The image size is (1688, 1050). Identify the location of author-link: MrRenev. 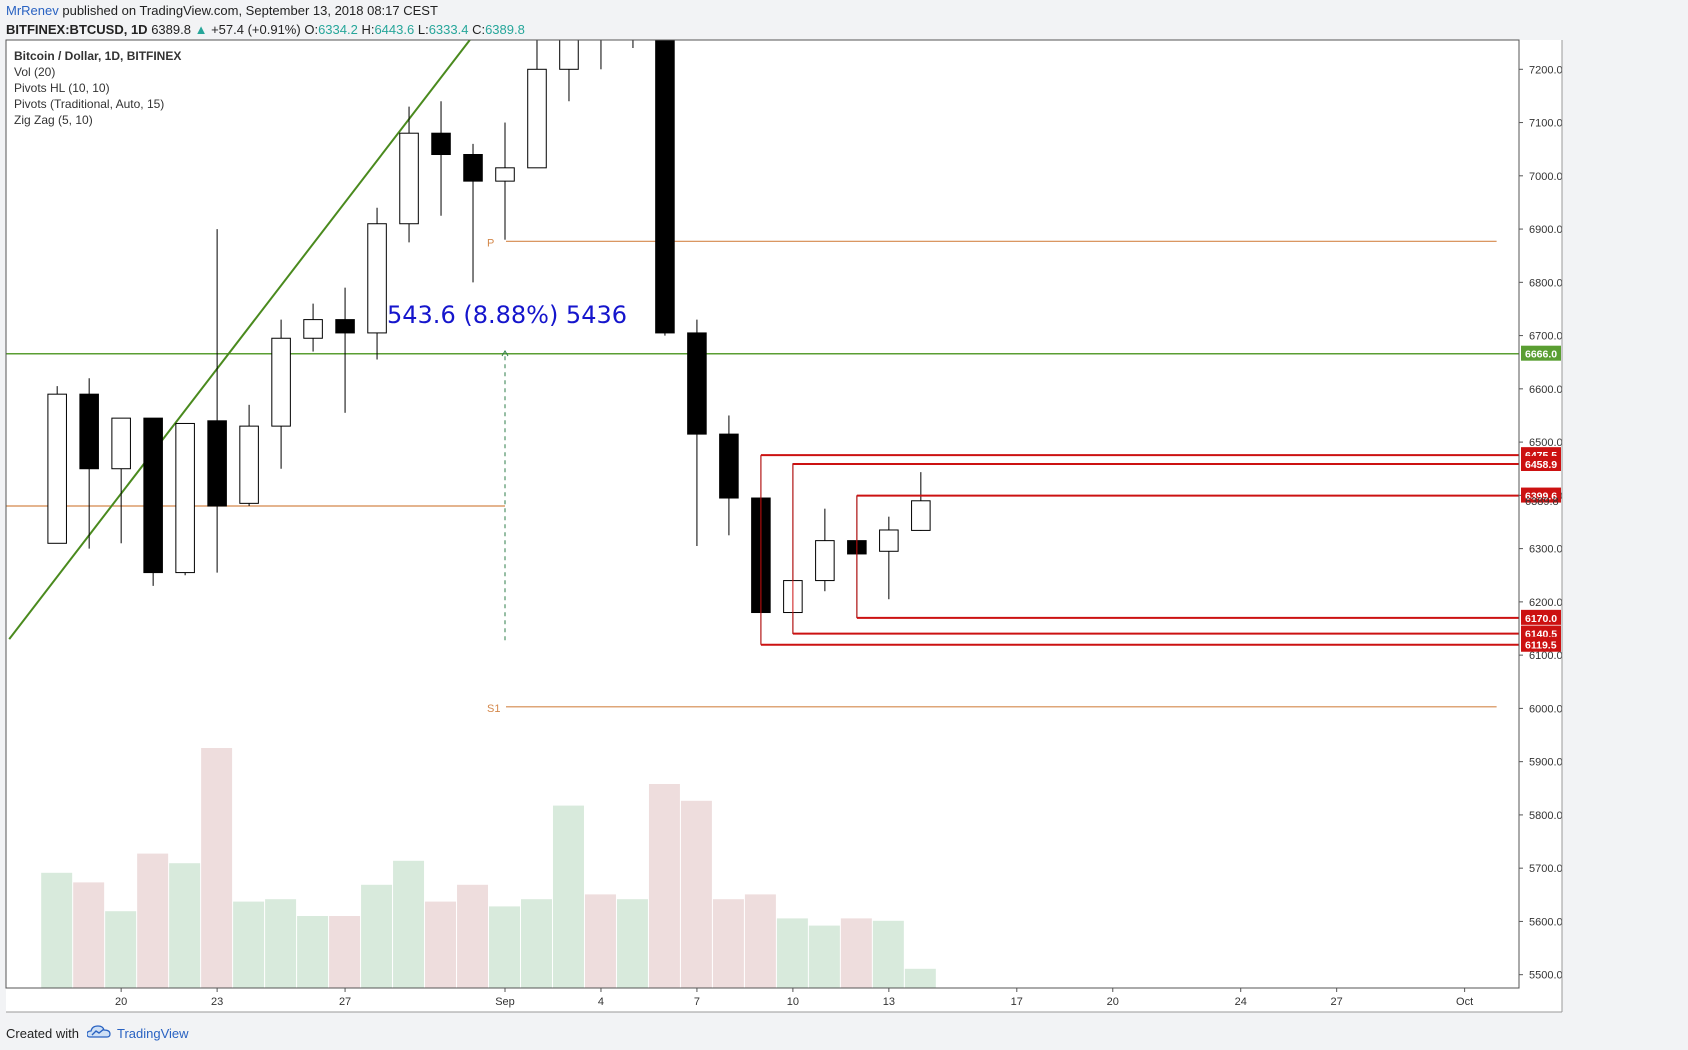
(32, 10).